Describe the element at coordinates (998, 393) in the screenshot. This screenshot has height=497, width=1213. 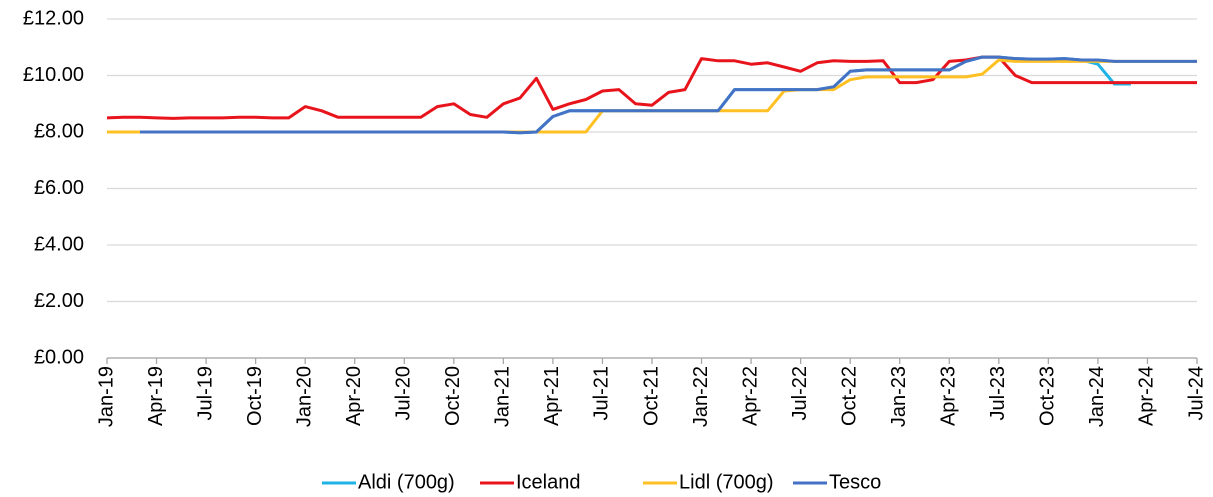
I see `x-tick-label: Jul-23` at that location.